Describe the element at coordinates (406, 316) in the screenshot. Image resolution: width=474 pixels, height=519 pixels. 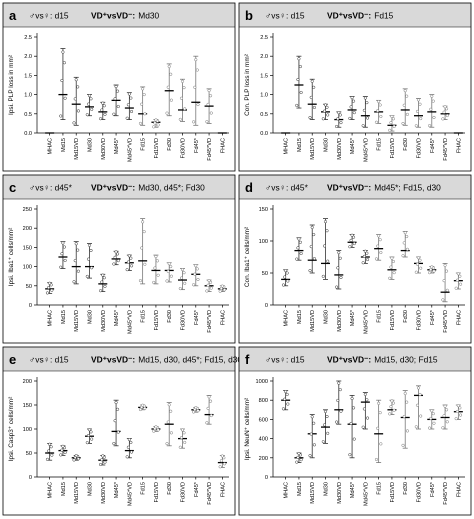
I see `x-tick-label: Fd30` at that location.